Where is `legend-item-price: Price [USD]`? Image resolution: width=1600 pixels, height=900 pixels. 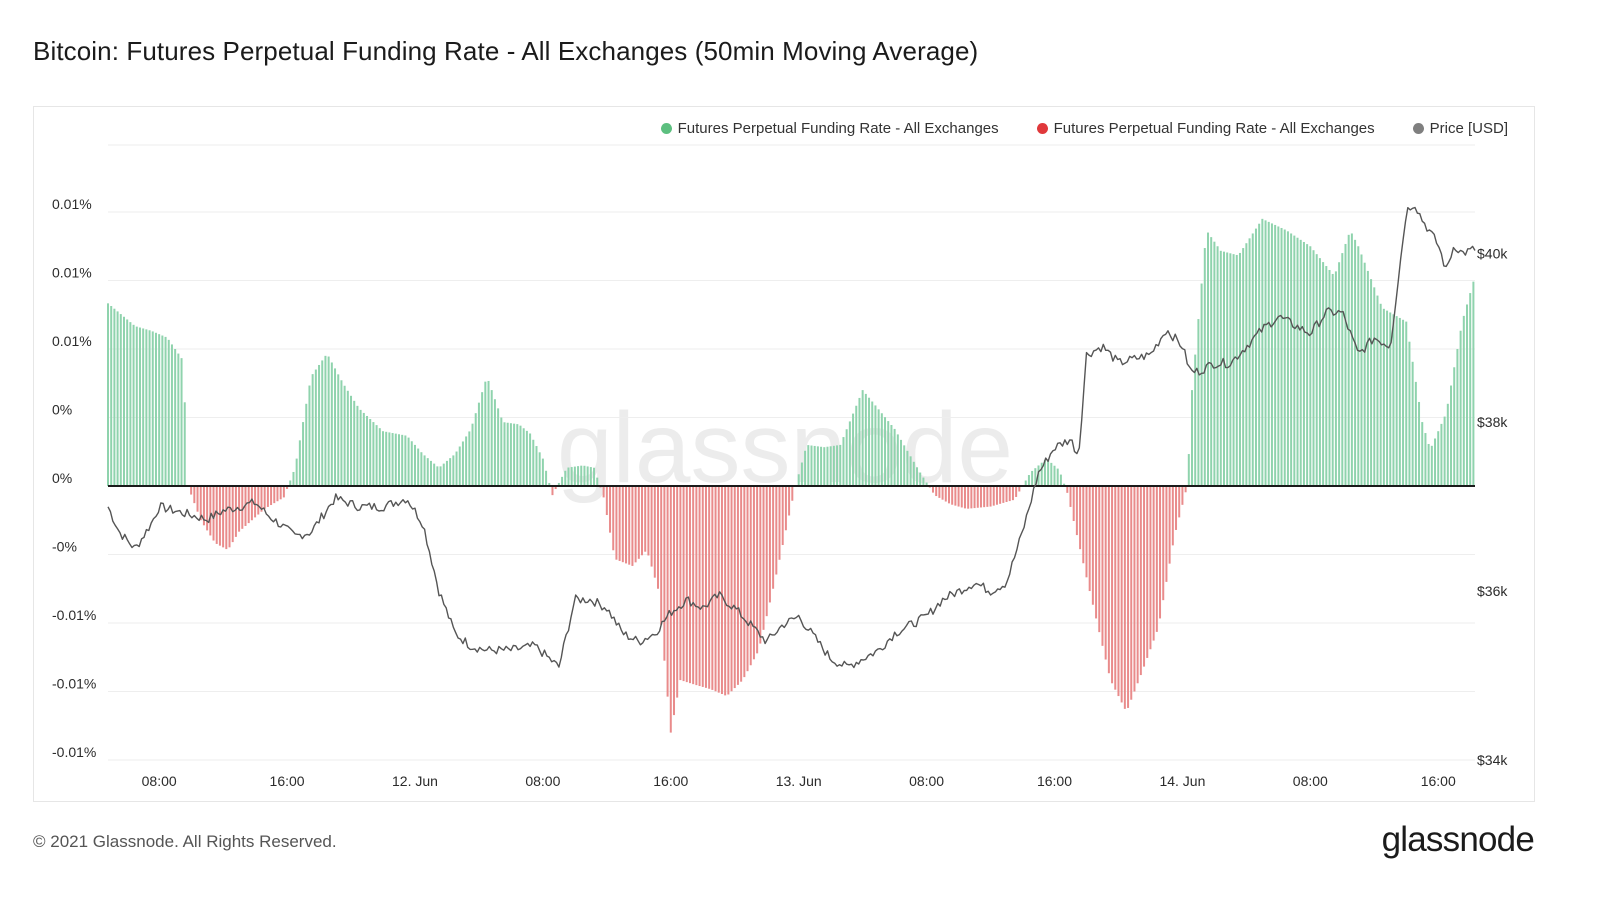 legend-item-price: Price [USD] is located at coordinates (1460, 128).